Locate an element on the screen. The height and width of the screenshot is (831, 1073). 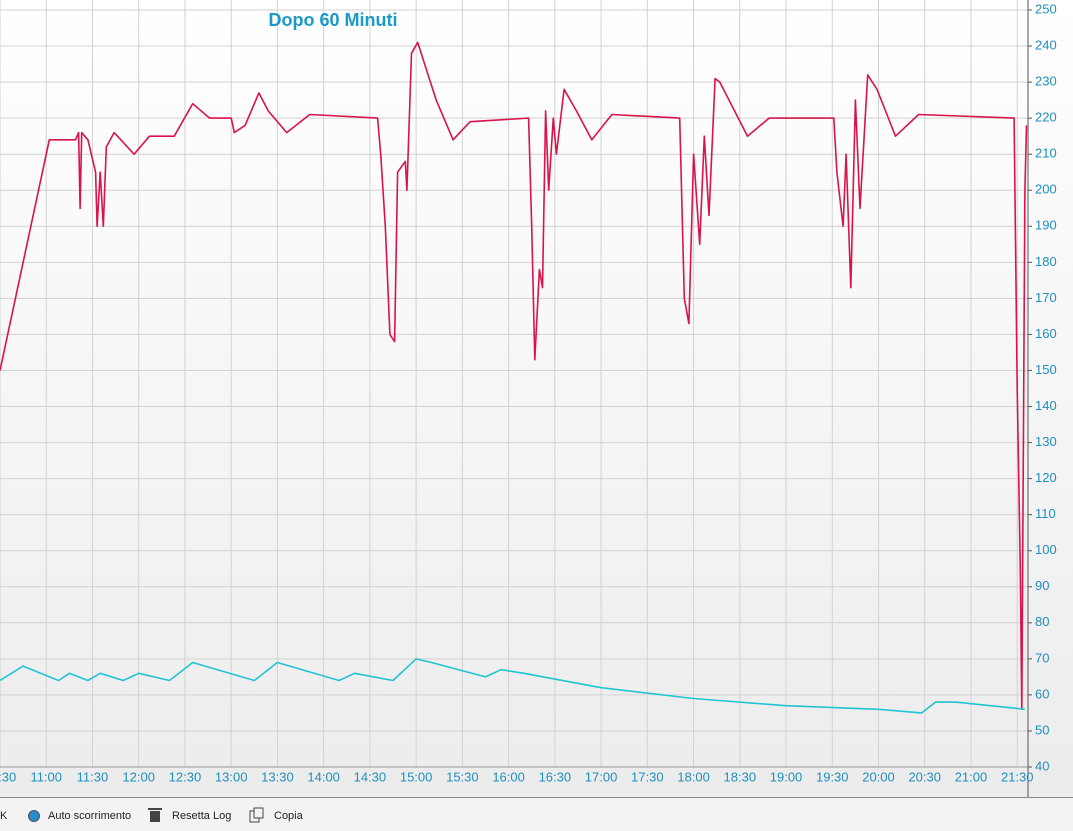
y-tick-label: 70 is located at coordinates (1042, 657).